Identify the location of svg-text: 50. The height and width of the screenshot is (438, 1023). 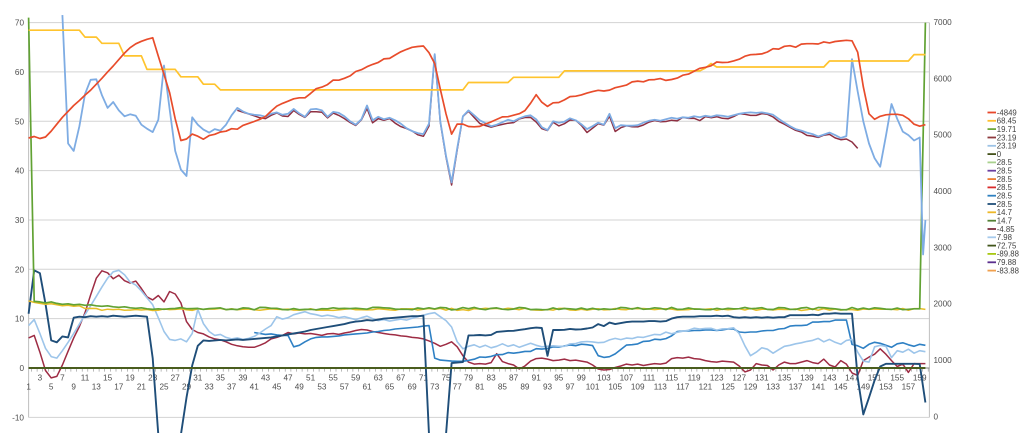
(20, 121).